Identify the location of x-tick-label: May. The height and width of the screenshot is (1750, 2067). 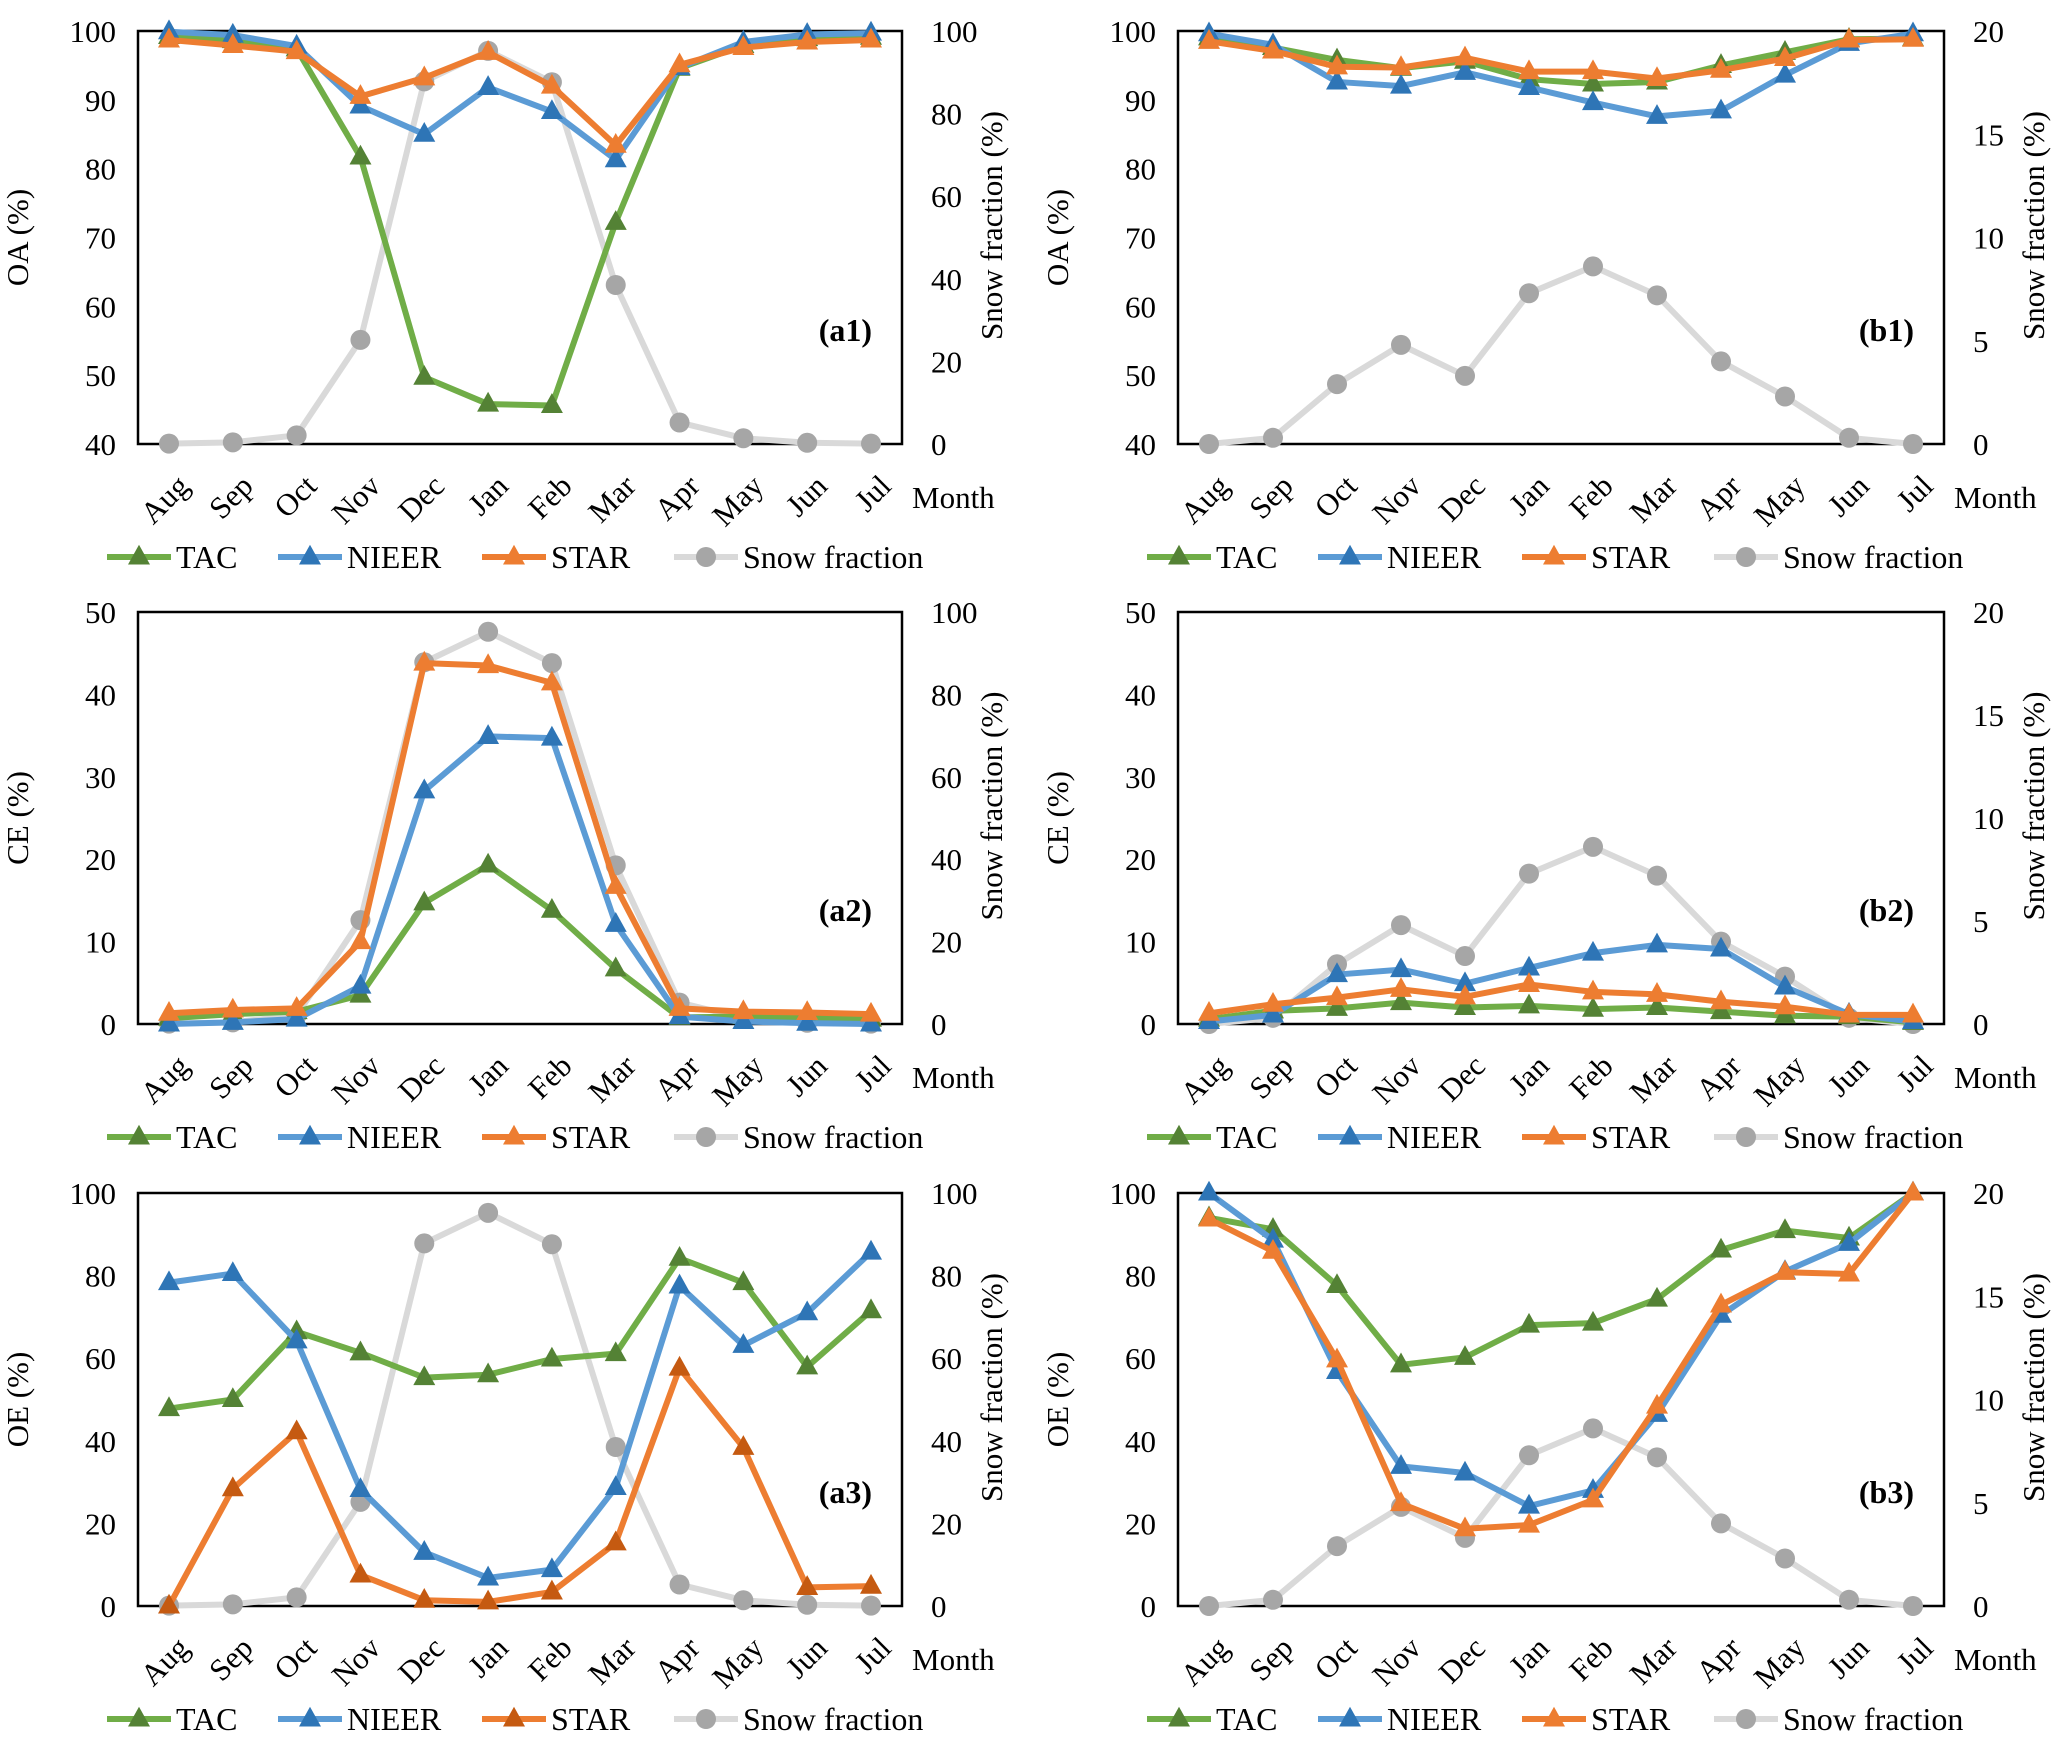
(1779, 500).